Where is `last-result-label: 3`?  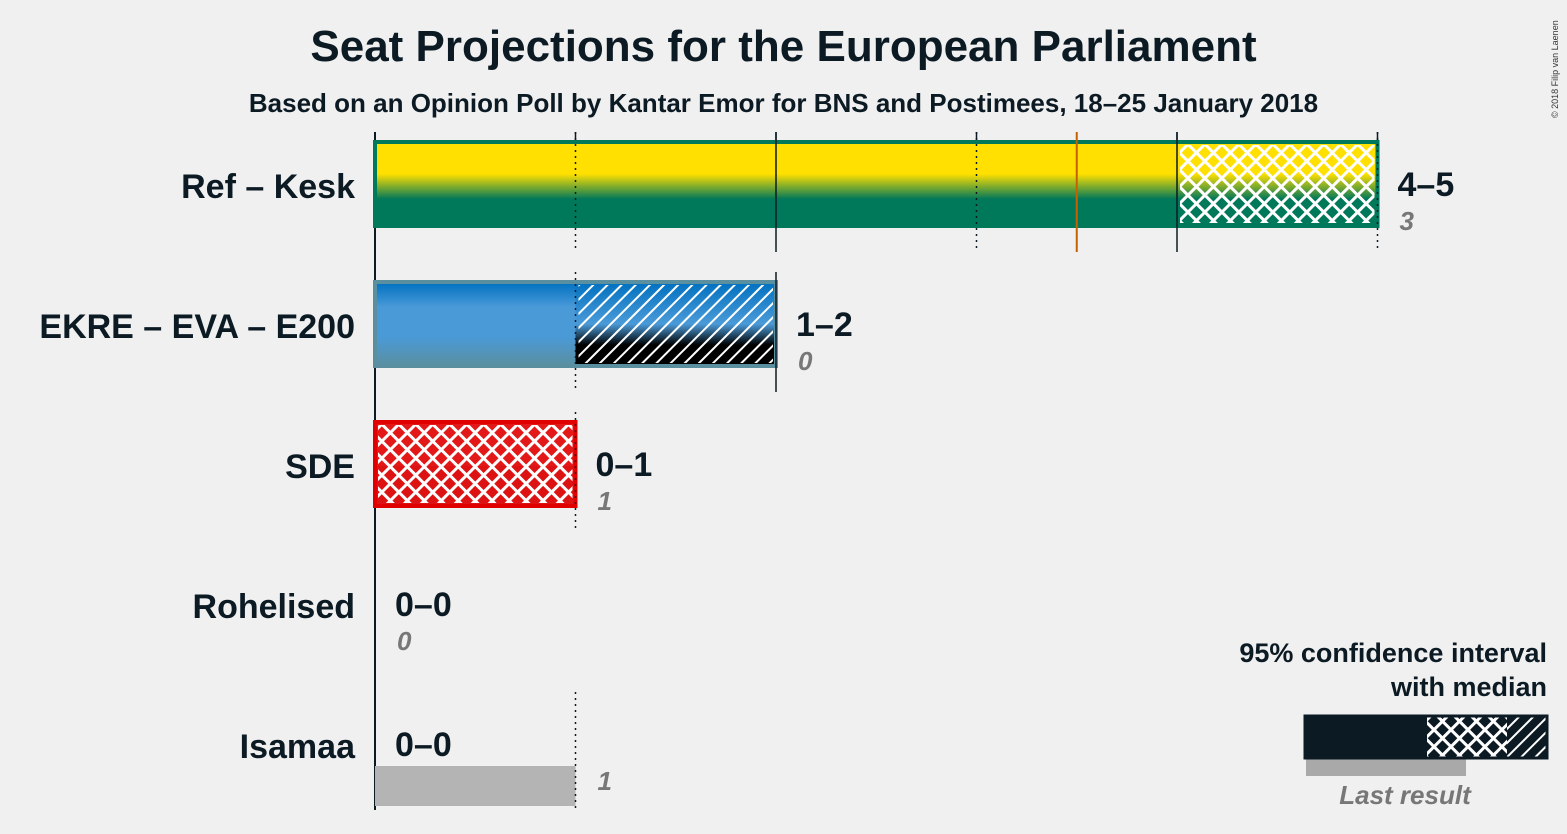
last-result-label: 3 is located at coordinates (1407, 221).